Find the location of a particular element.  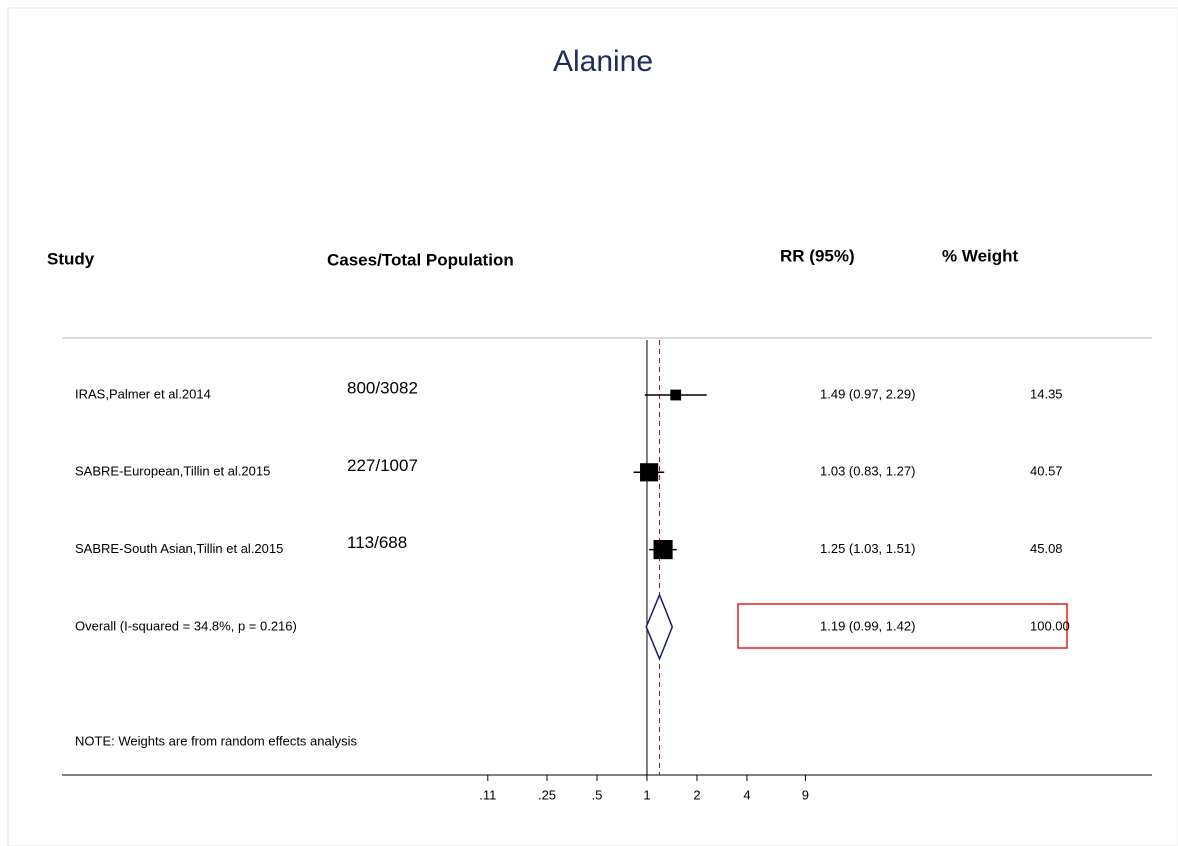

study-name: IRAS,Palmer et al.2014 is located at coordinates (143, 393).